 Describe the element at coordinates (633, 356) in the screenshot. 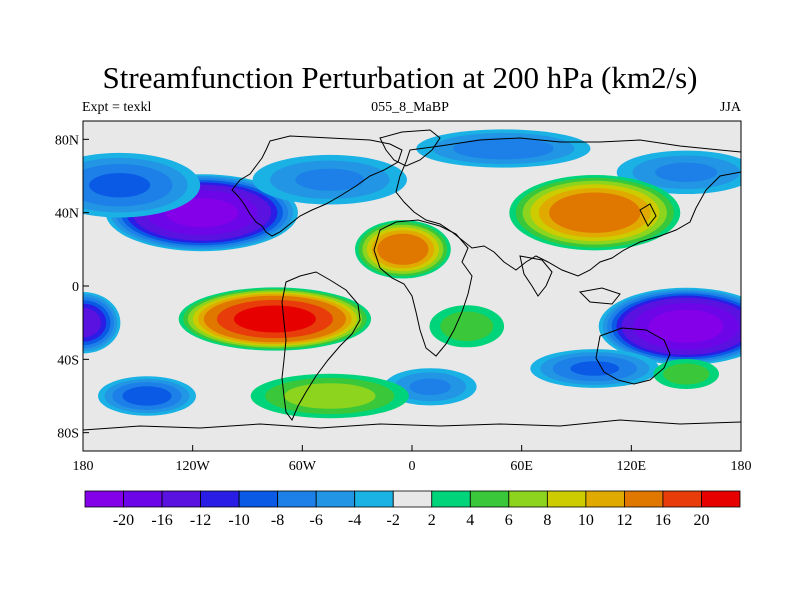

I see `coastline-australia` at that location.